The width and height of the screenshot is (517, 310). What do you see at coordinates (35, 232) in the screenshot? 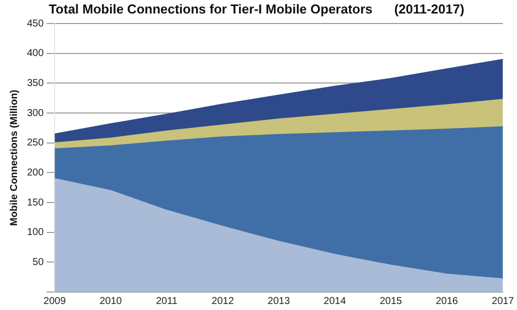
I see `y-tick-label: 100` at bounding box center [35, 232].